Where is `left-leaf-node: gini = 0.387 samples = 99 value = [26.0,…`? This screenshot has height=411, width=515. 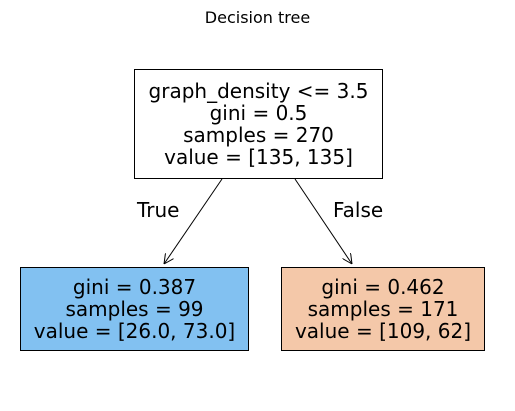
left-leaf-node: gini = 0.387 samples = 99 value = [26.0,… is located at coordinates (134, 309).